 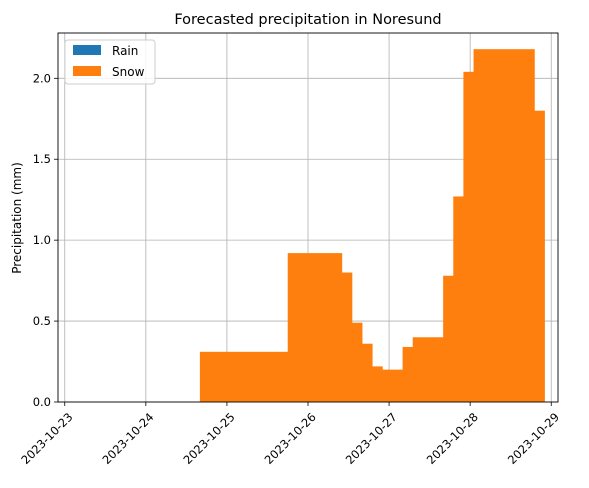 What do you see at coordinates (42, 402) in the screenshot?
I see `y-tick-label: 0.0` at bounding box center [42, 402].